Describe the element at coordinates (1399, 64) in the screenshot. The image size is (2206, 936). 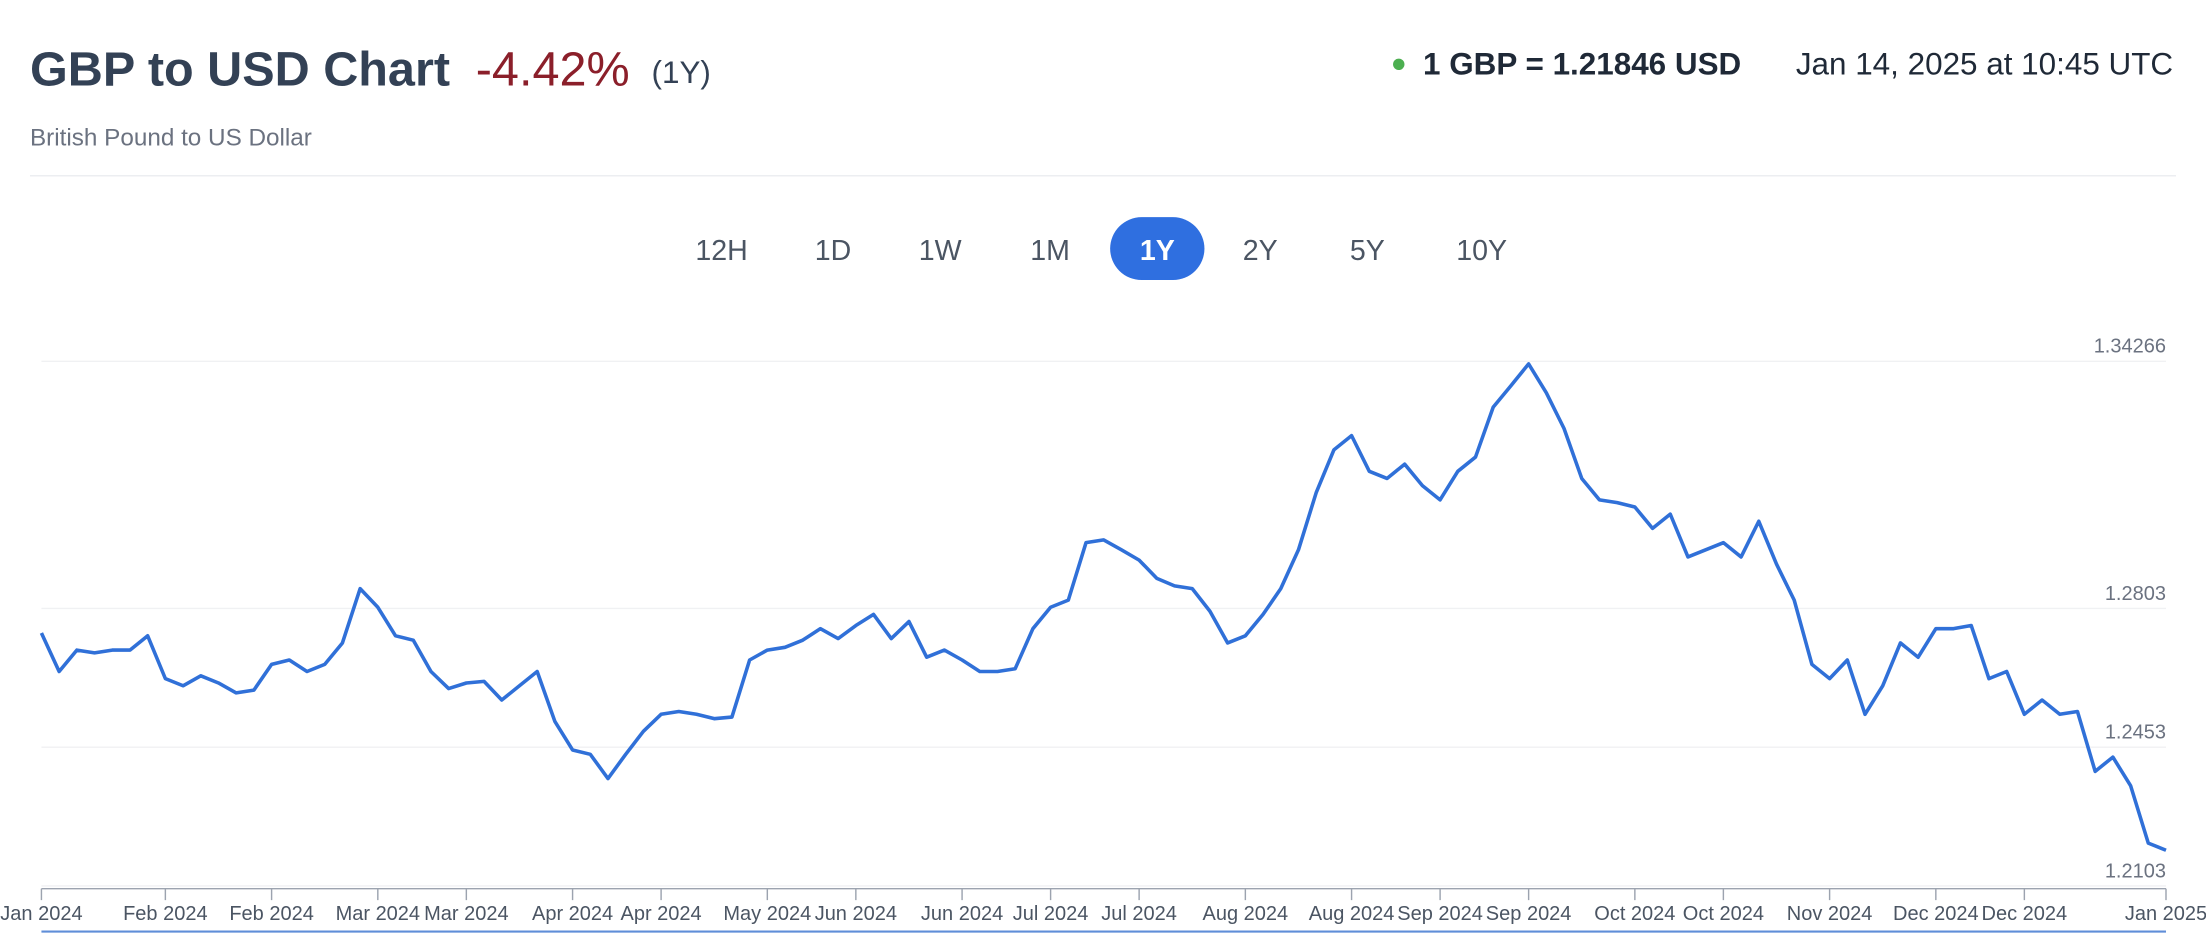
I see `status-dot` at that location.